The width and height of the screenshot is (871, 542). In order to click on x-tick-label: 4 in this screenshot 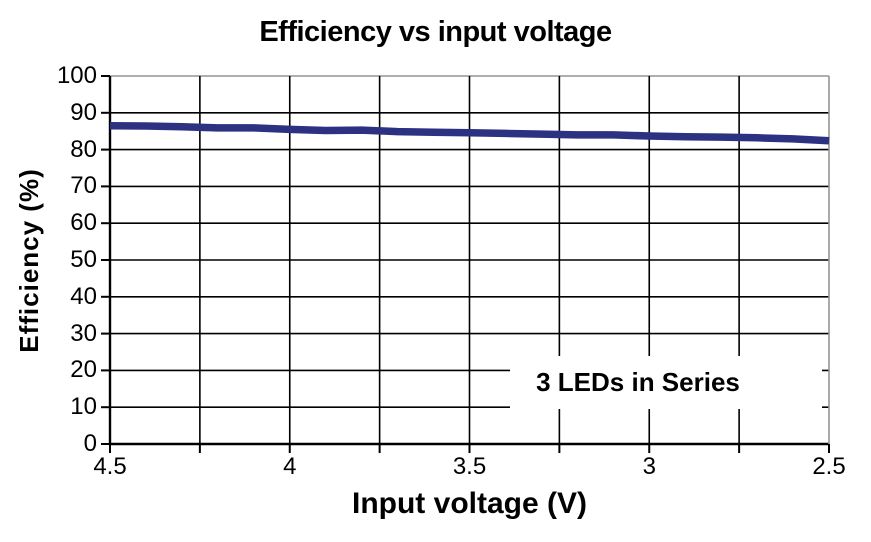, I will do `click(290, 466)`.